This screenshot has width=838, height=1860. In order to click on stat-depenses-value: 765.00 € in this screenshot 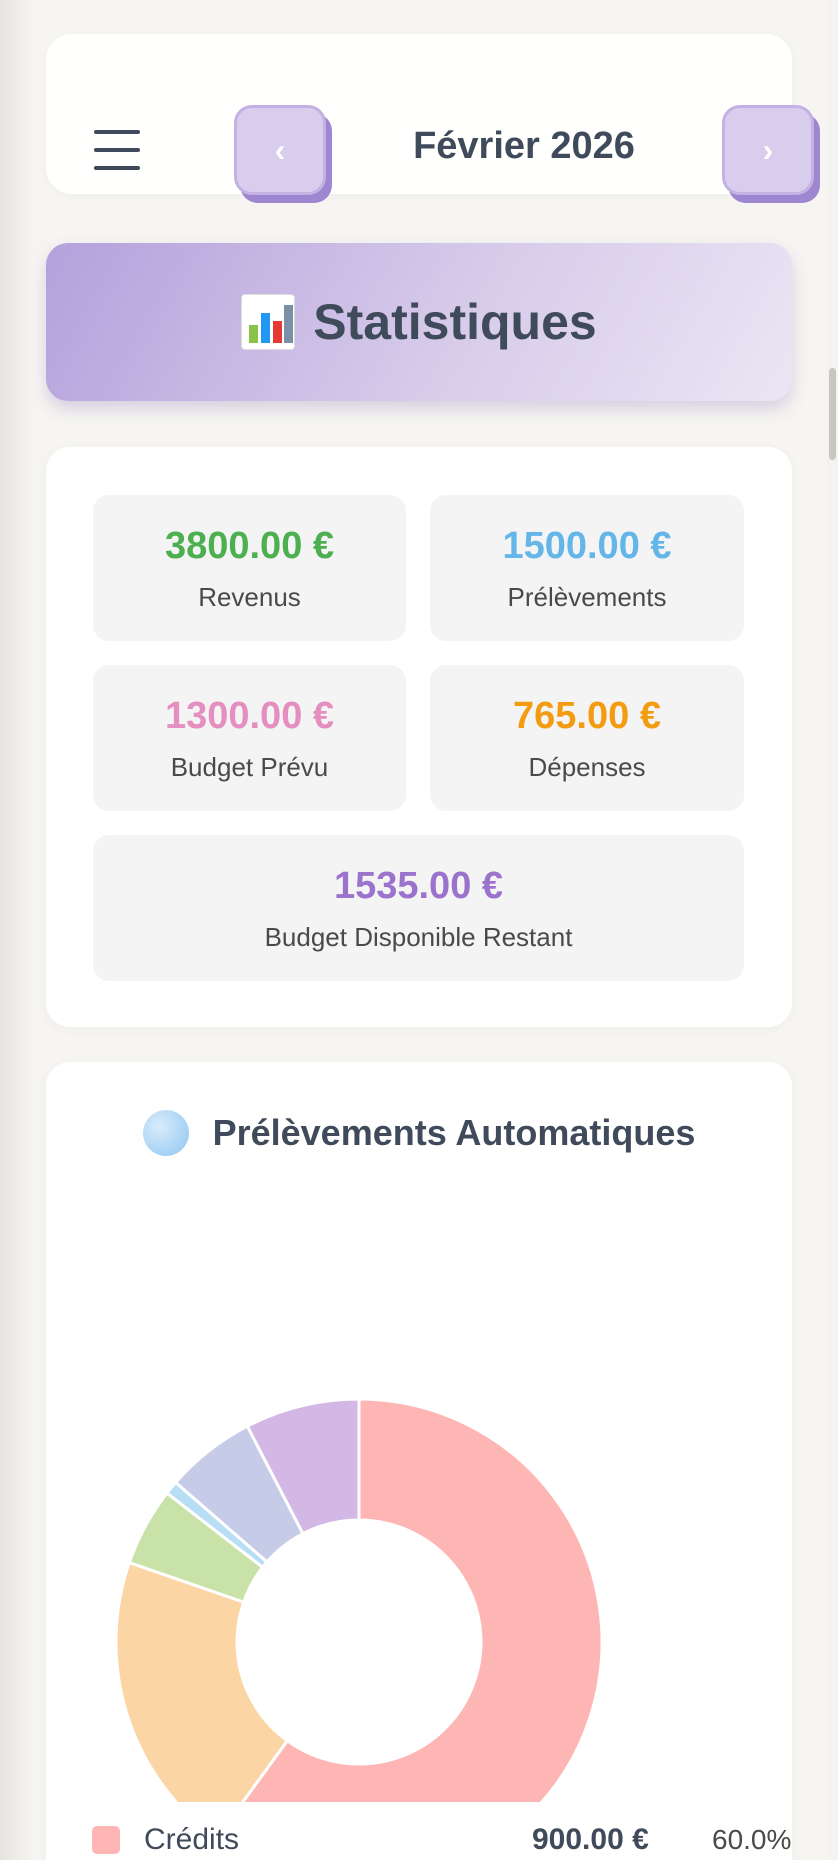, I will do `click(587, 716)`.